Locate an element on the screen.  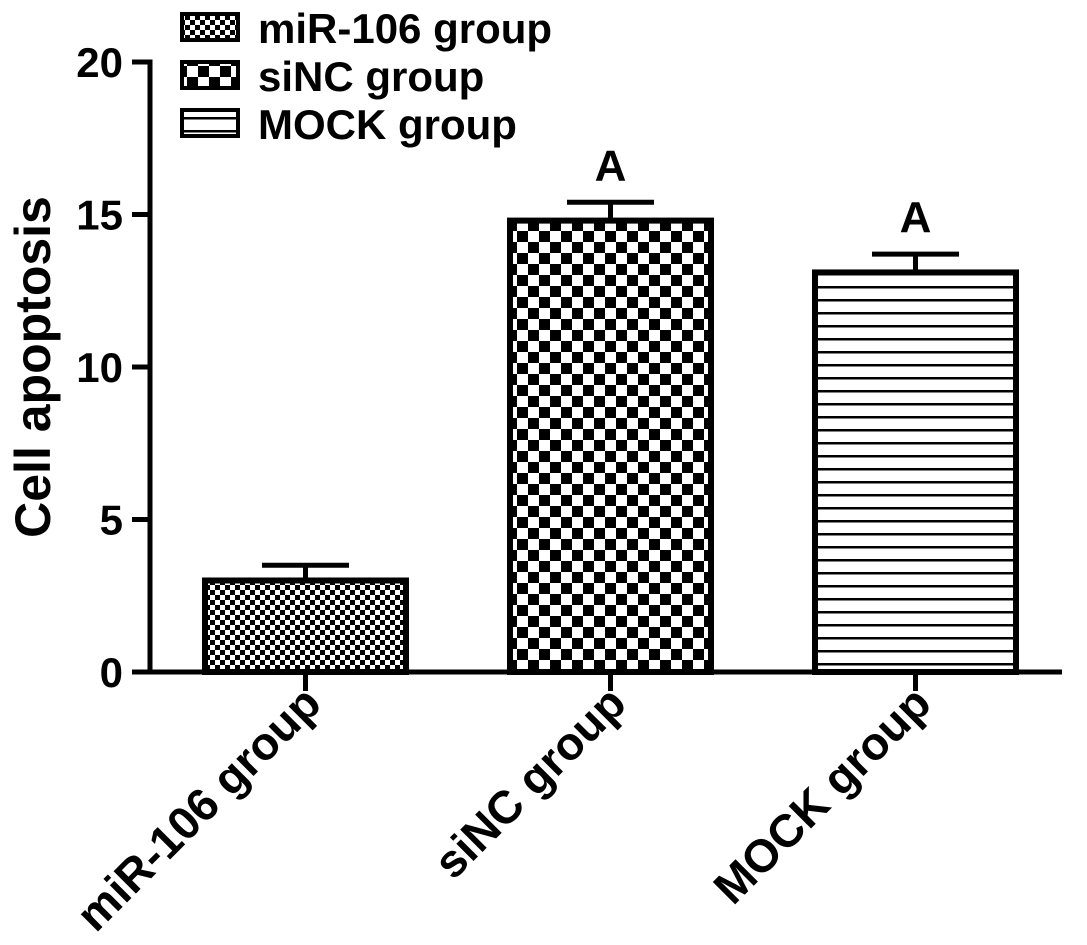
bar-mir-106-group is located at coordinates (305, 626).